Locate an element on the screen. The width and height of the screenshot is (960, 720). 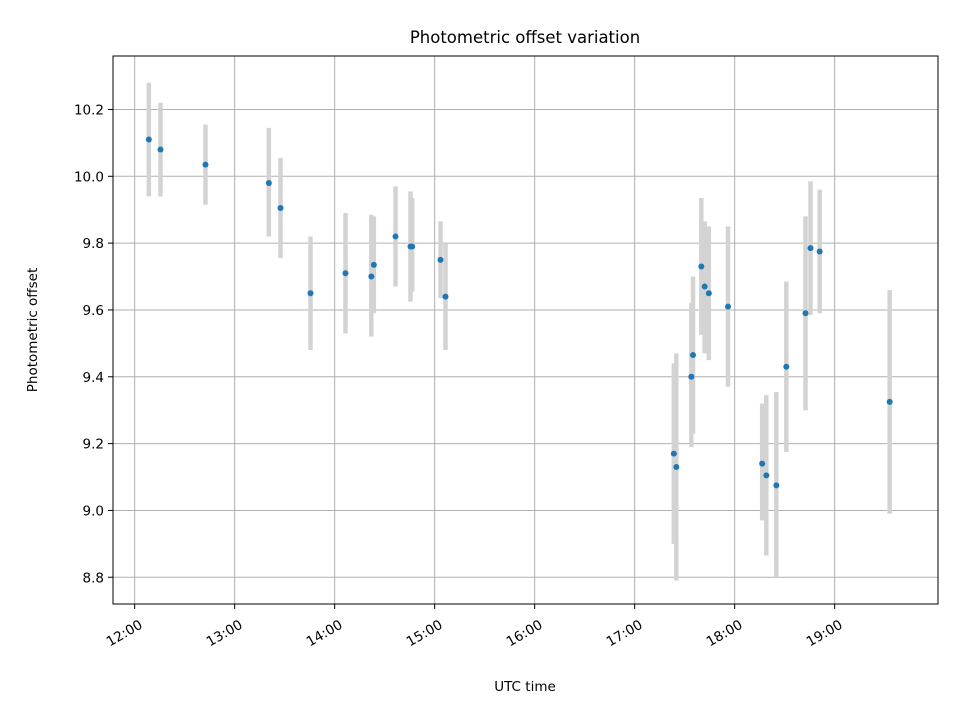
y-tick-label-4: 9.6 is located at coordinates (93, 311).